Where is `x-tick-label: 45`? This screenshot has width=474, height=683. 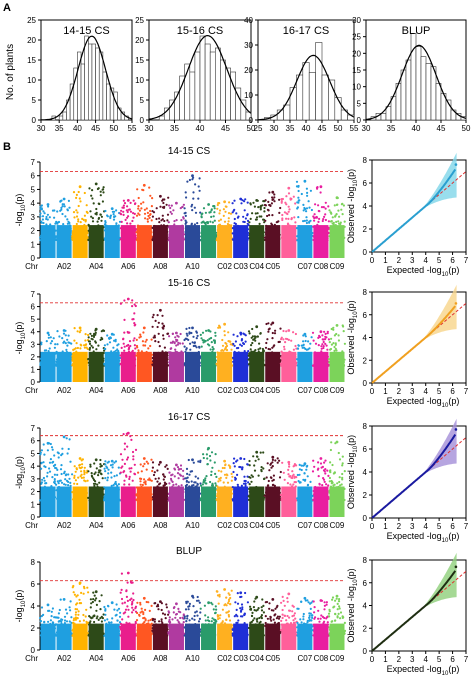 x-tick-label: 45 is located at coordinates (322, 128).